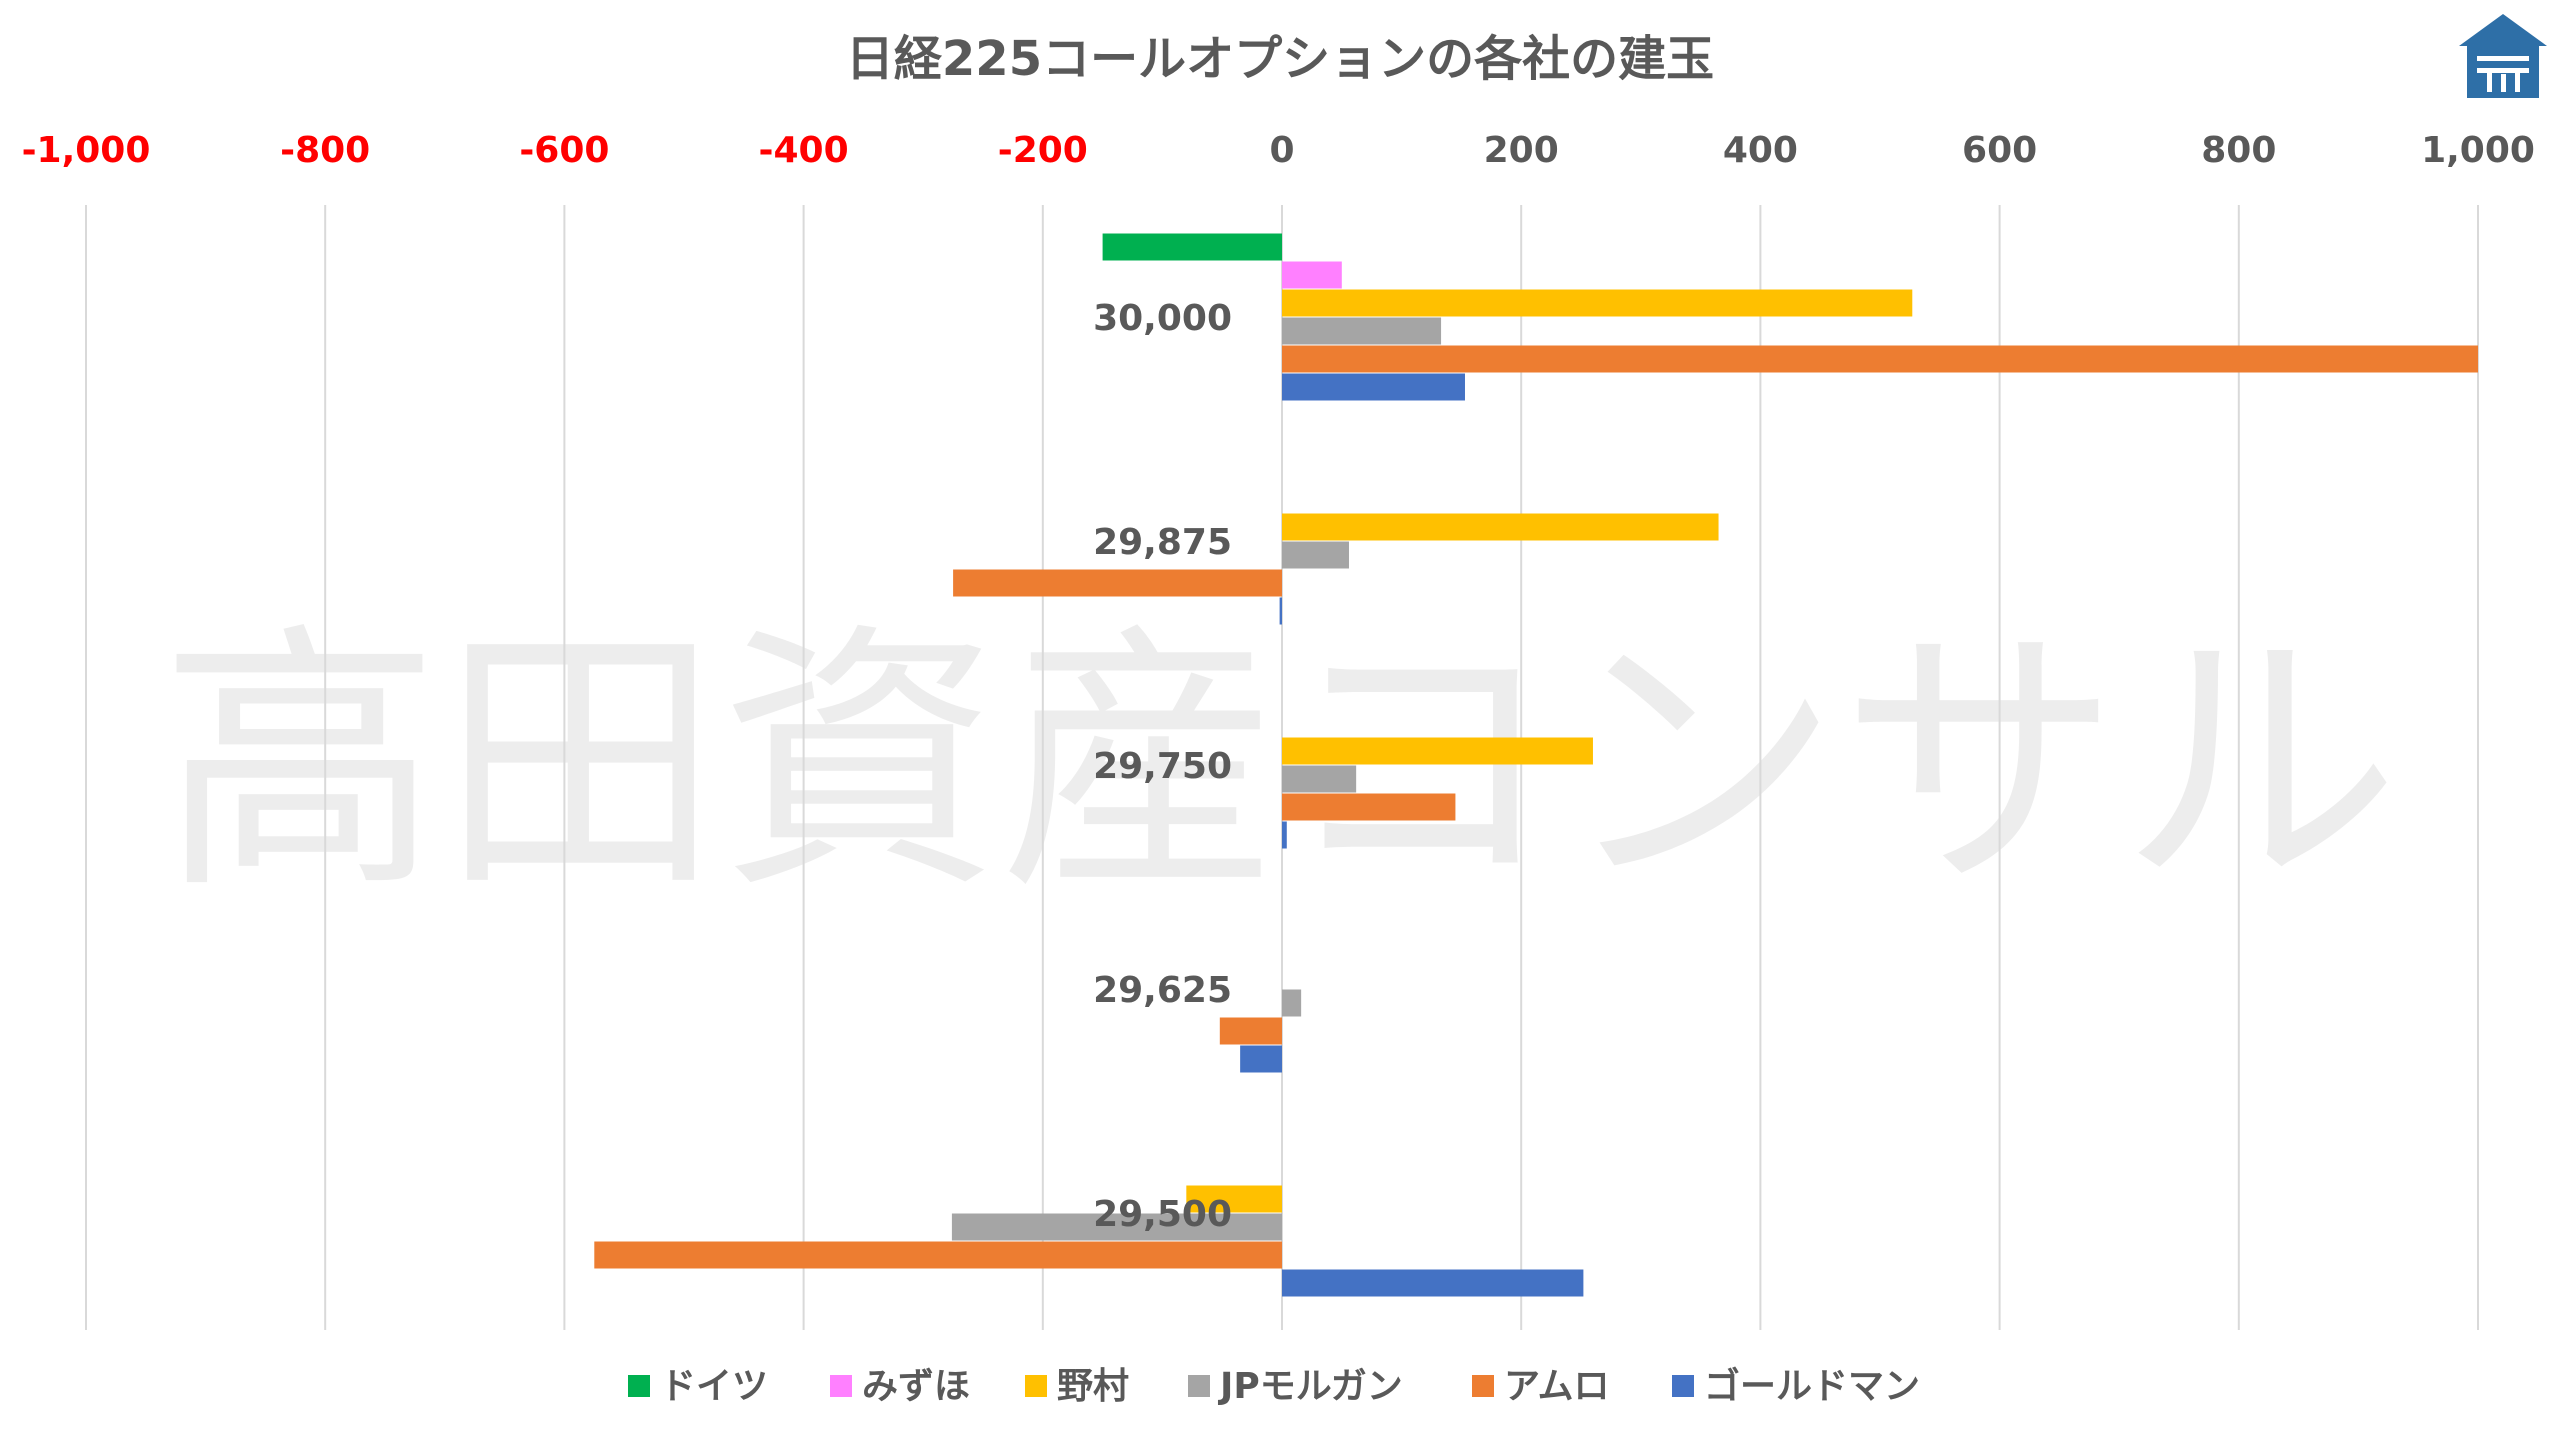  I want to click on legend-item: アムロ, so click(1540, 1386).